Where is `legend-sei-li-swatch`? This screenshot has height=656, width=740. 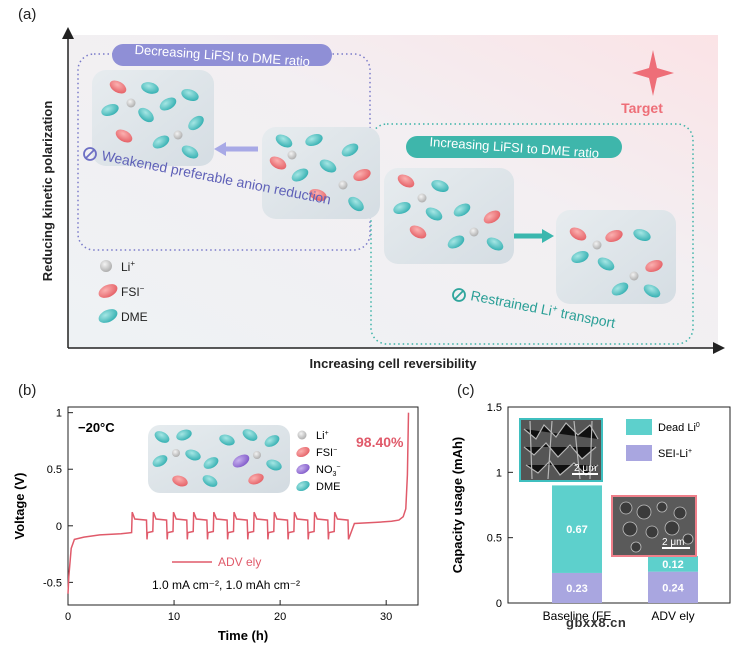
legend-sei-li-swatch is located at coordinates (639, 453).